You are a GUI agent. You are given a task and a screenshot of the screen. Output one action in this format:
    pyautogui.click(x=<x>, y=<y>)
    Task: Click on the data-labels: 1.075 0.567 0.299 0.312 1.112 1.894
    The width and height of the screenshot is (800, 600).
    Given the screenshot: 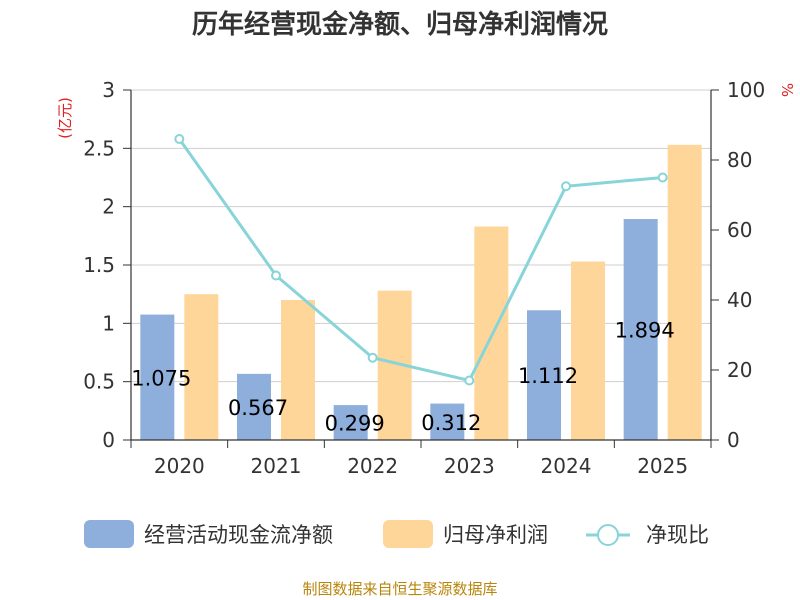 What is the action you would take?
    pyautogui.click(x=402, y=377)
    